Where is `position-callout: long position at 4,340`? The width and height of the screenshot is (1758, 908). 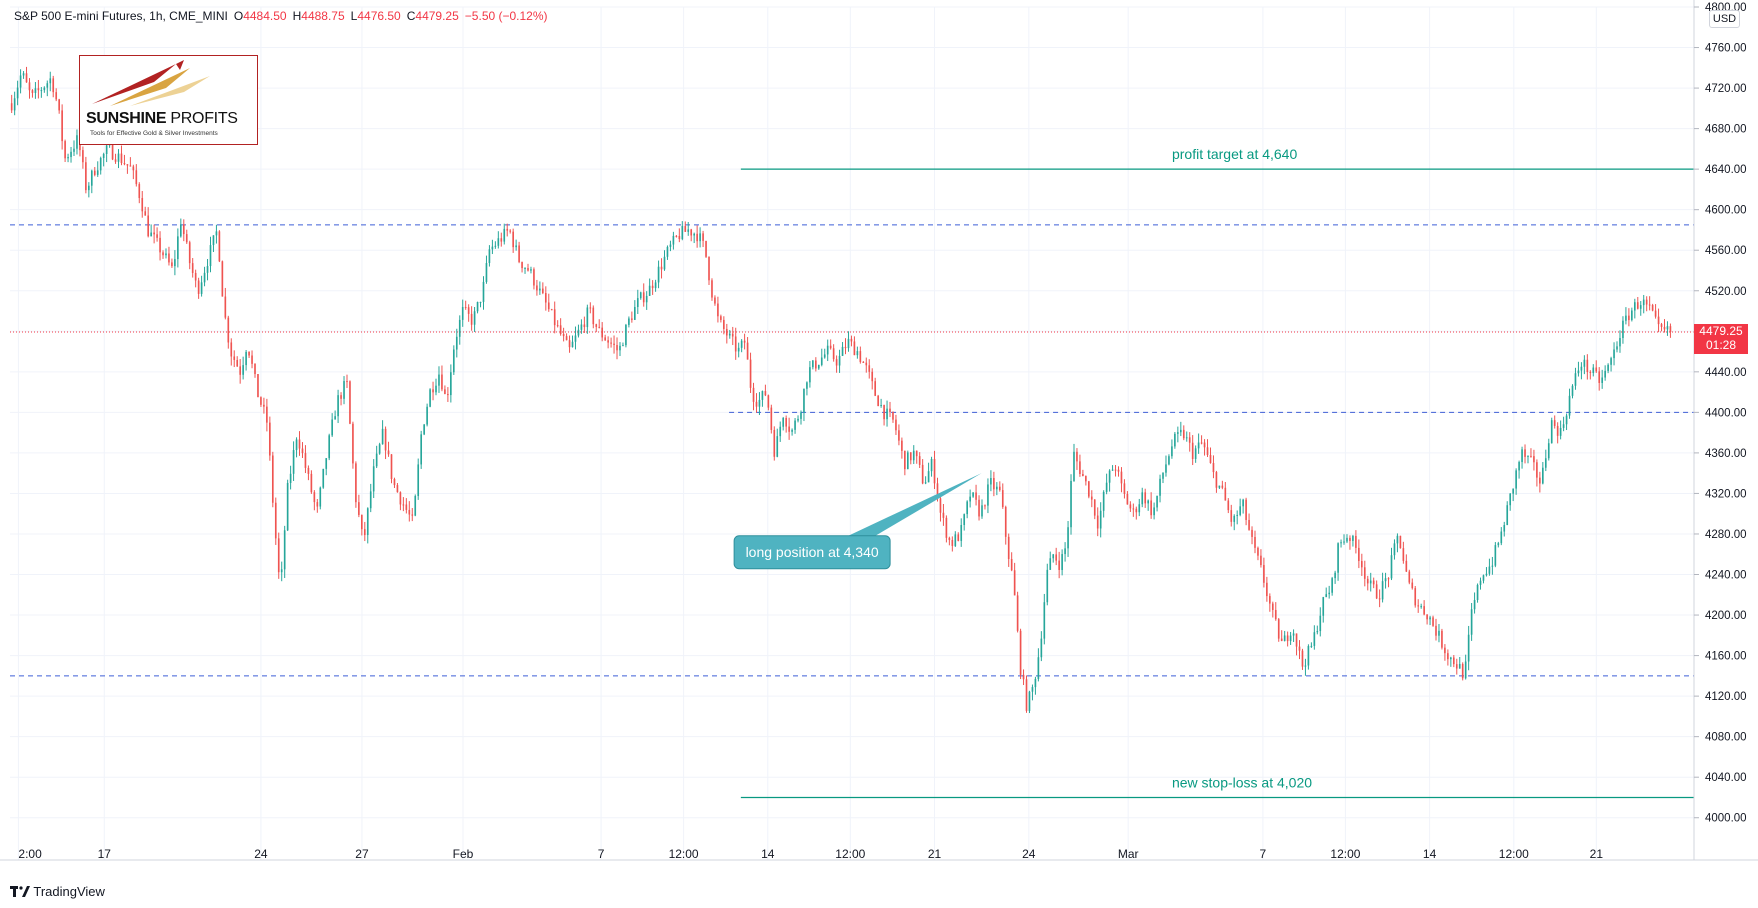 position-callout: long position at 4,340 is located at coordinates (857, 521).